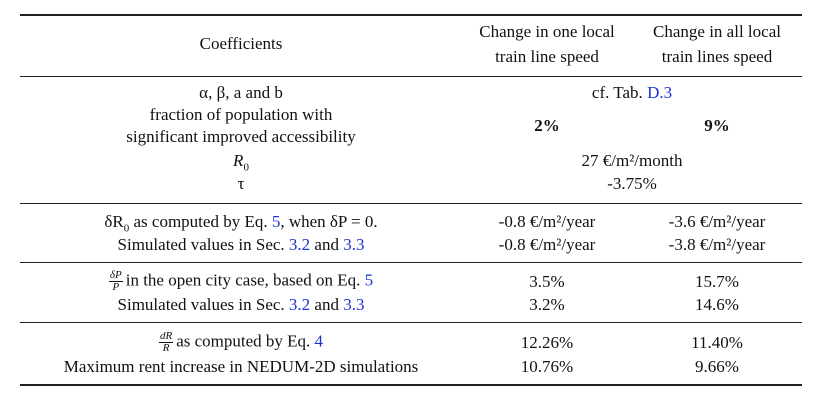  Describe the element at coordinates (319, 341) in the screenshot. I see `eq-ref-link: 4` at that location.